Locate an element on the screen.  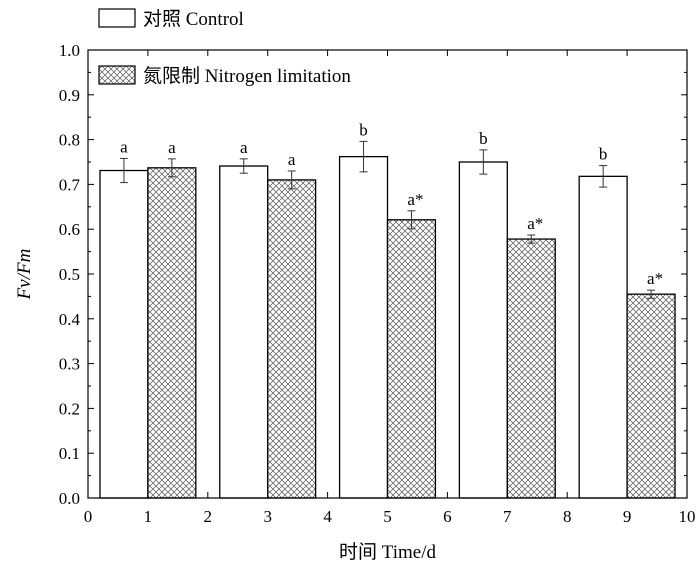
y-tick-label-8: 0.8 is located at coordinates (69, 140).